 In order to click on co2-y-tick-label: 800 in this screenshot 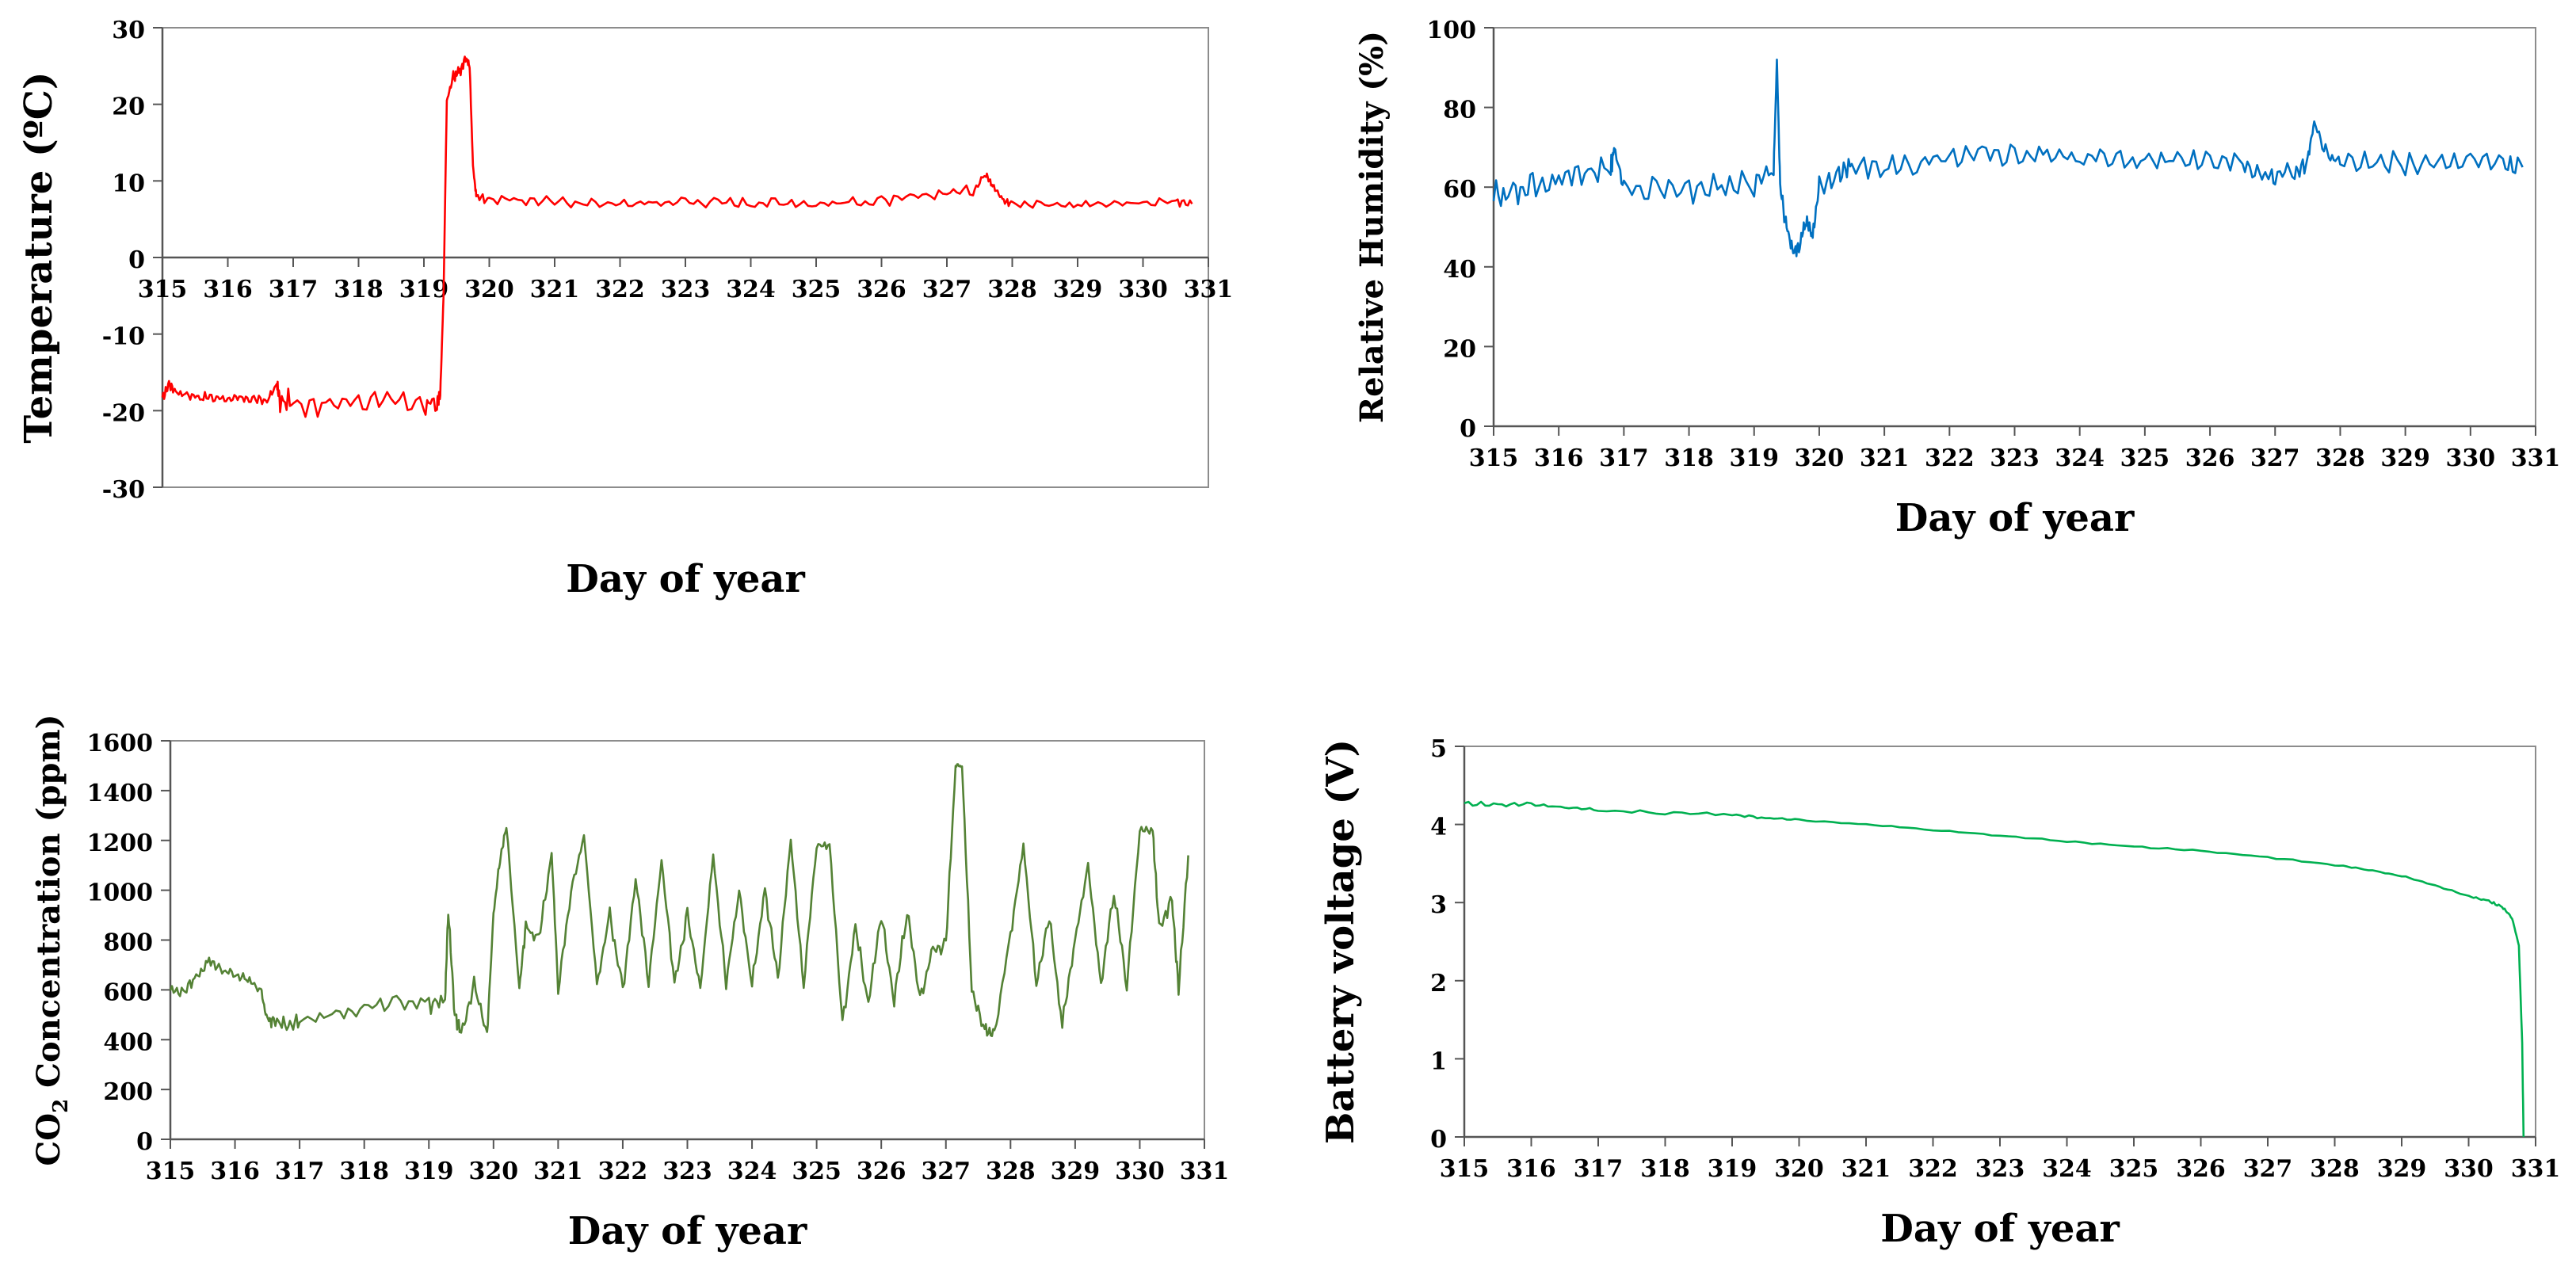, I will do `click(128, 943)`.